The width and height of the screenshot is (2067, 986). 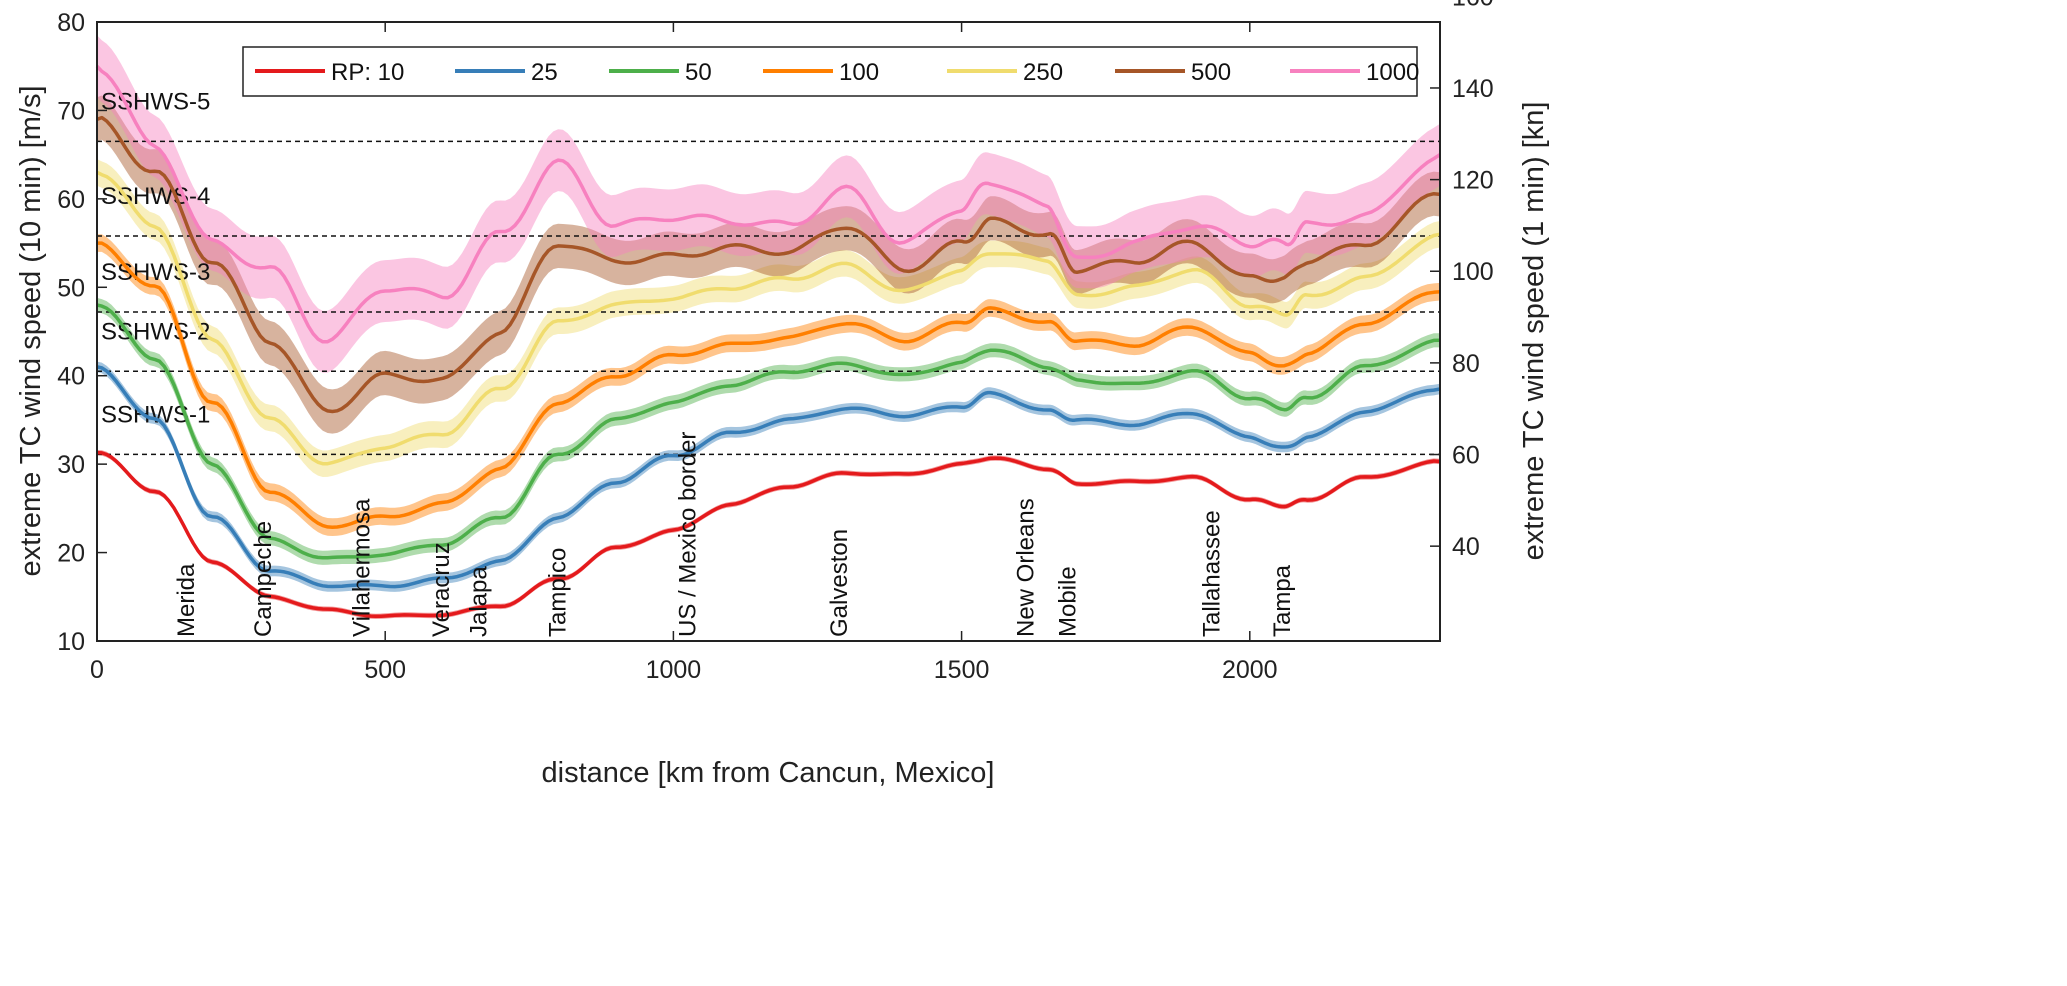 What do you see at coordinates (557, 592) in the screenshot?
I see `city-label: Tampico` at bounding box center [557, 592].